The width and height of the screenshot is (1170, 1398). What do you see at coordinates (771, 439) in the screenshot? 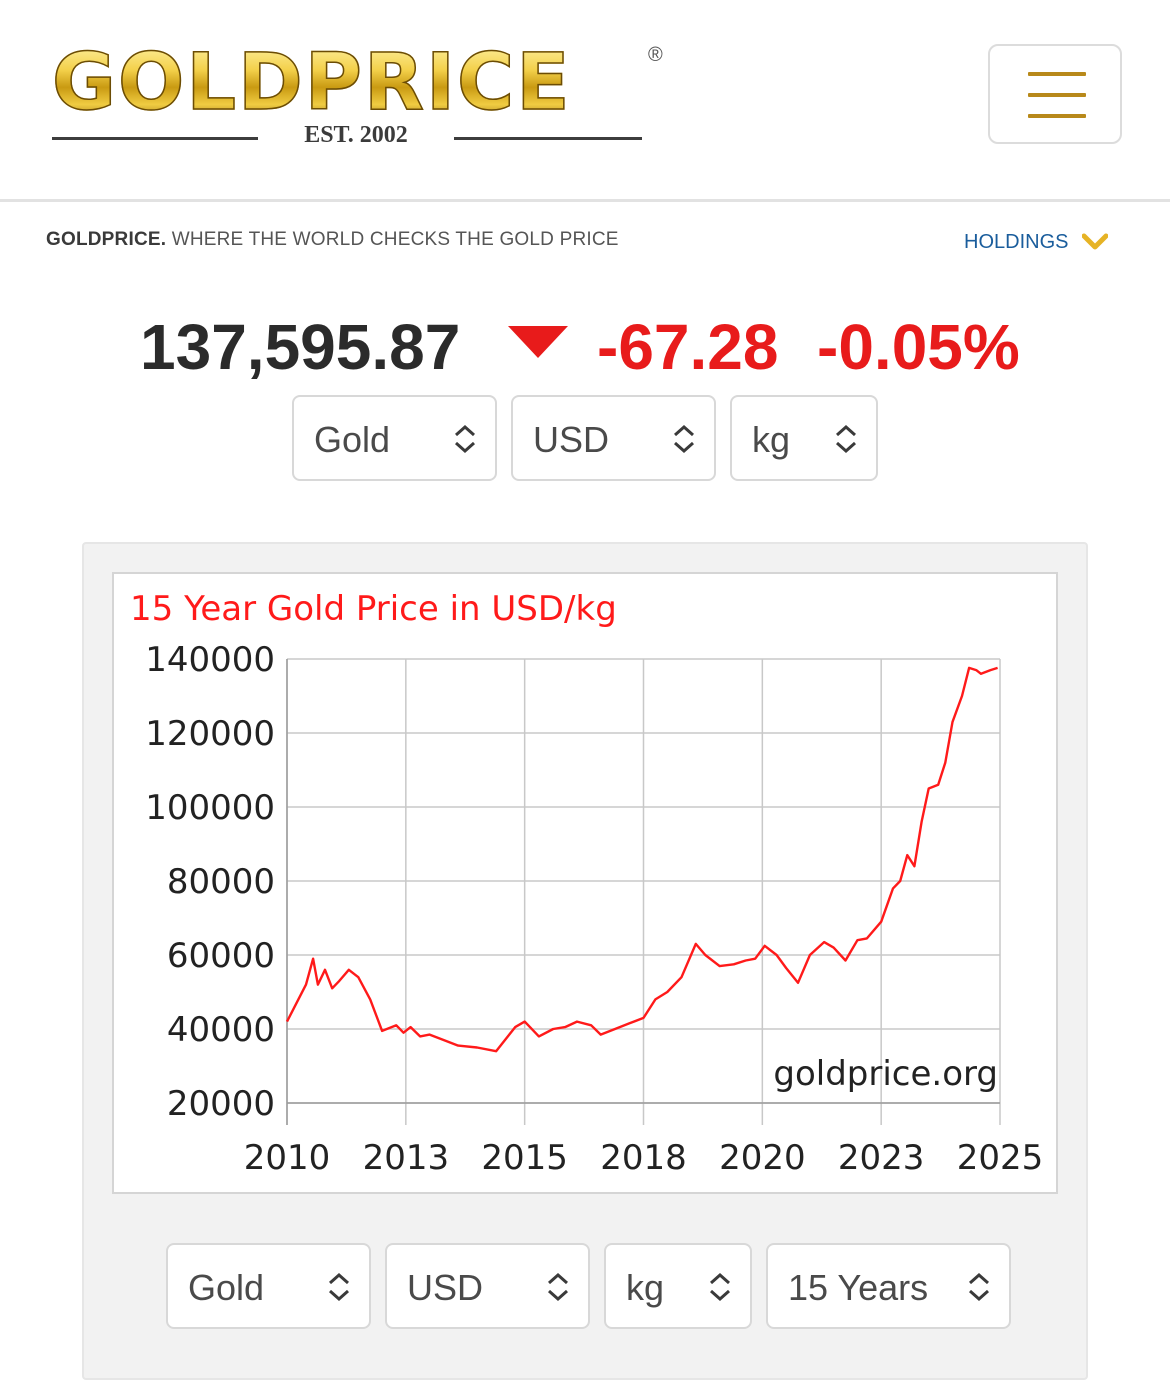
I see `unit-select-value: kg` at bounding box center [771, 439].